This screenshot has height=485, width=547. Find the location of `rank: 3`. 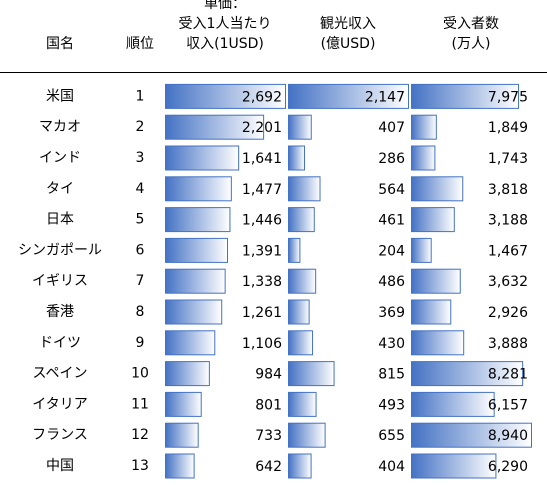

rank: 3 is located at coordinates (140, 158).